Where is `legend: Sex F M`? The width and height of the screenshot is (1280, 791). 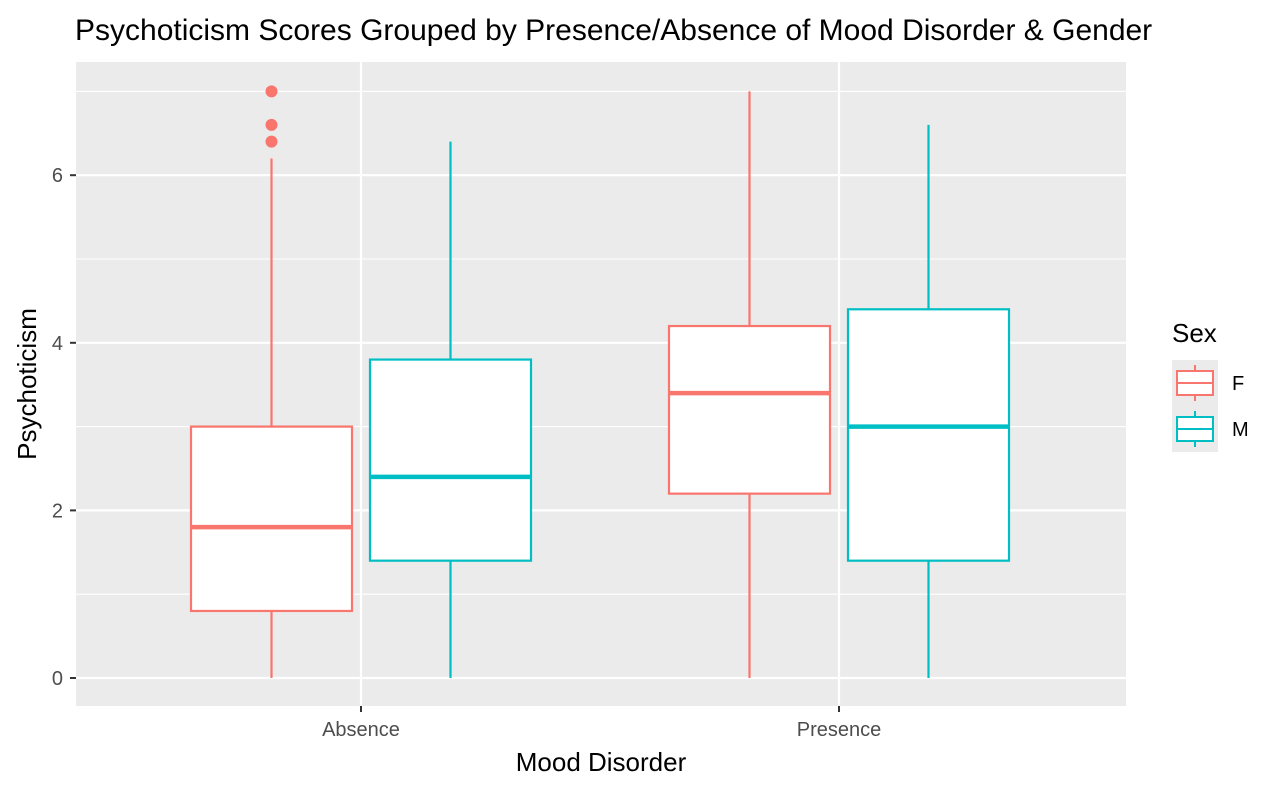 legend: Sex F M is located at coordinates (1210, 385).